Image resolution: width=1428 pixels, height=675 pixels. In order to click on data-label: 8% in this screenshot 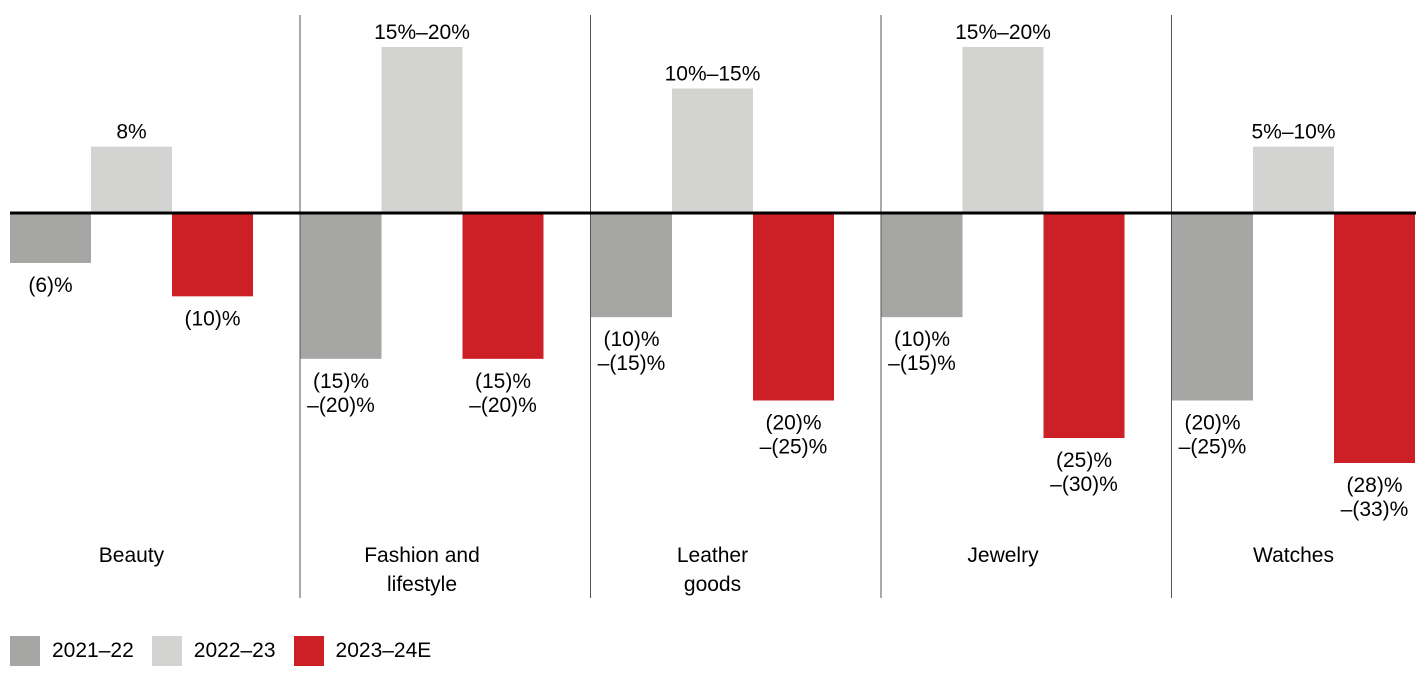, I will do `click(131, 132)`.